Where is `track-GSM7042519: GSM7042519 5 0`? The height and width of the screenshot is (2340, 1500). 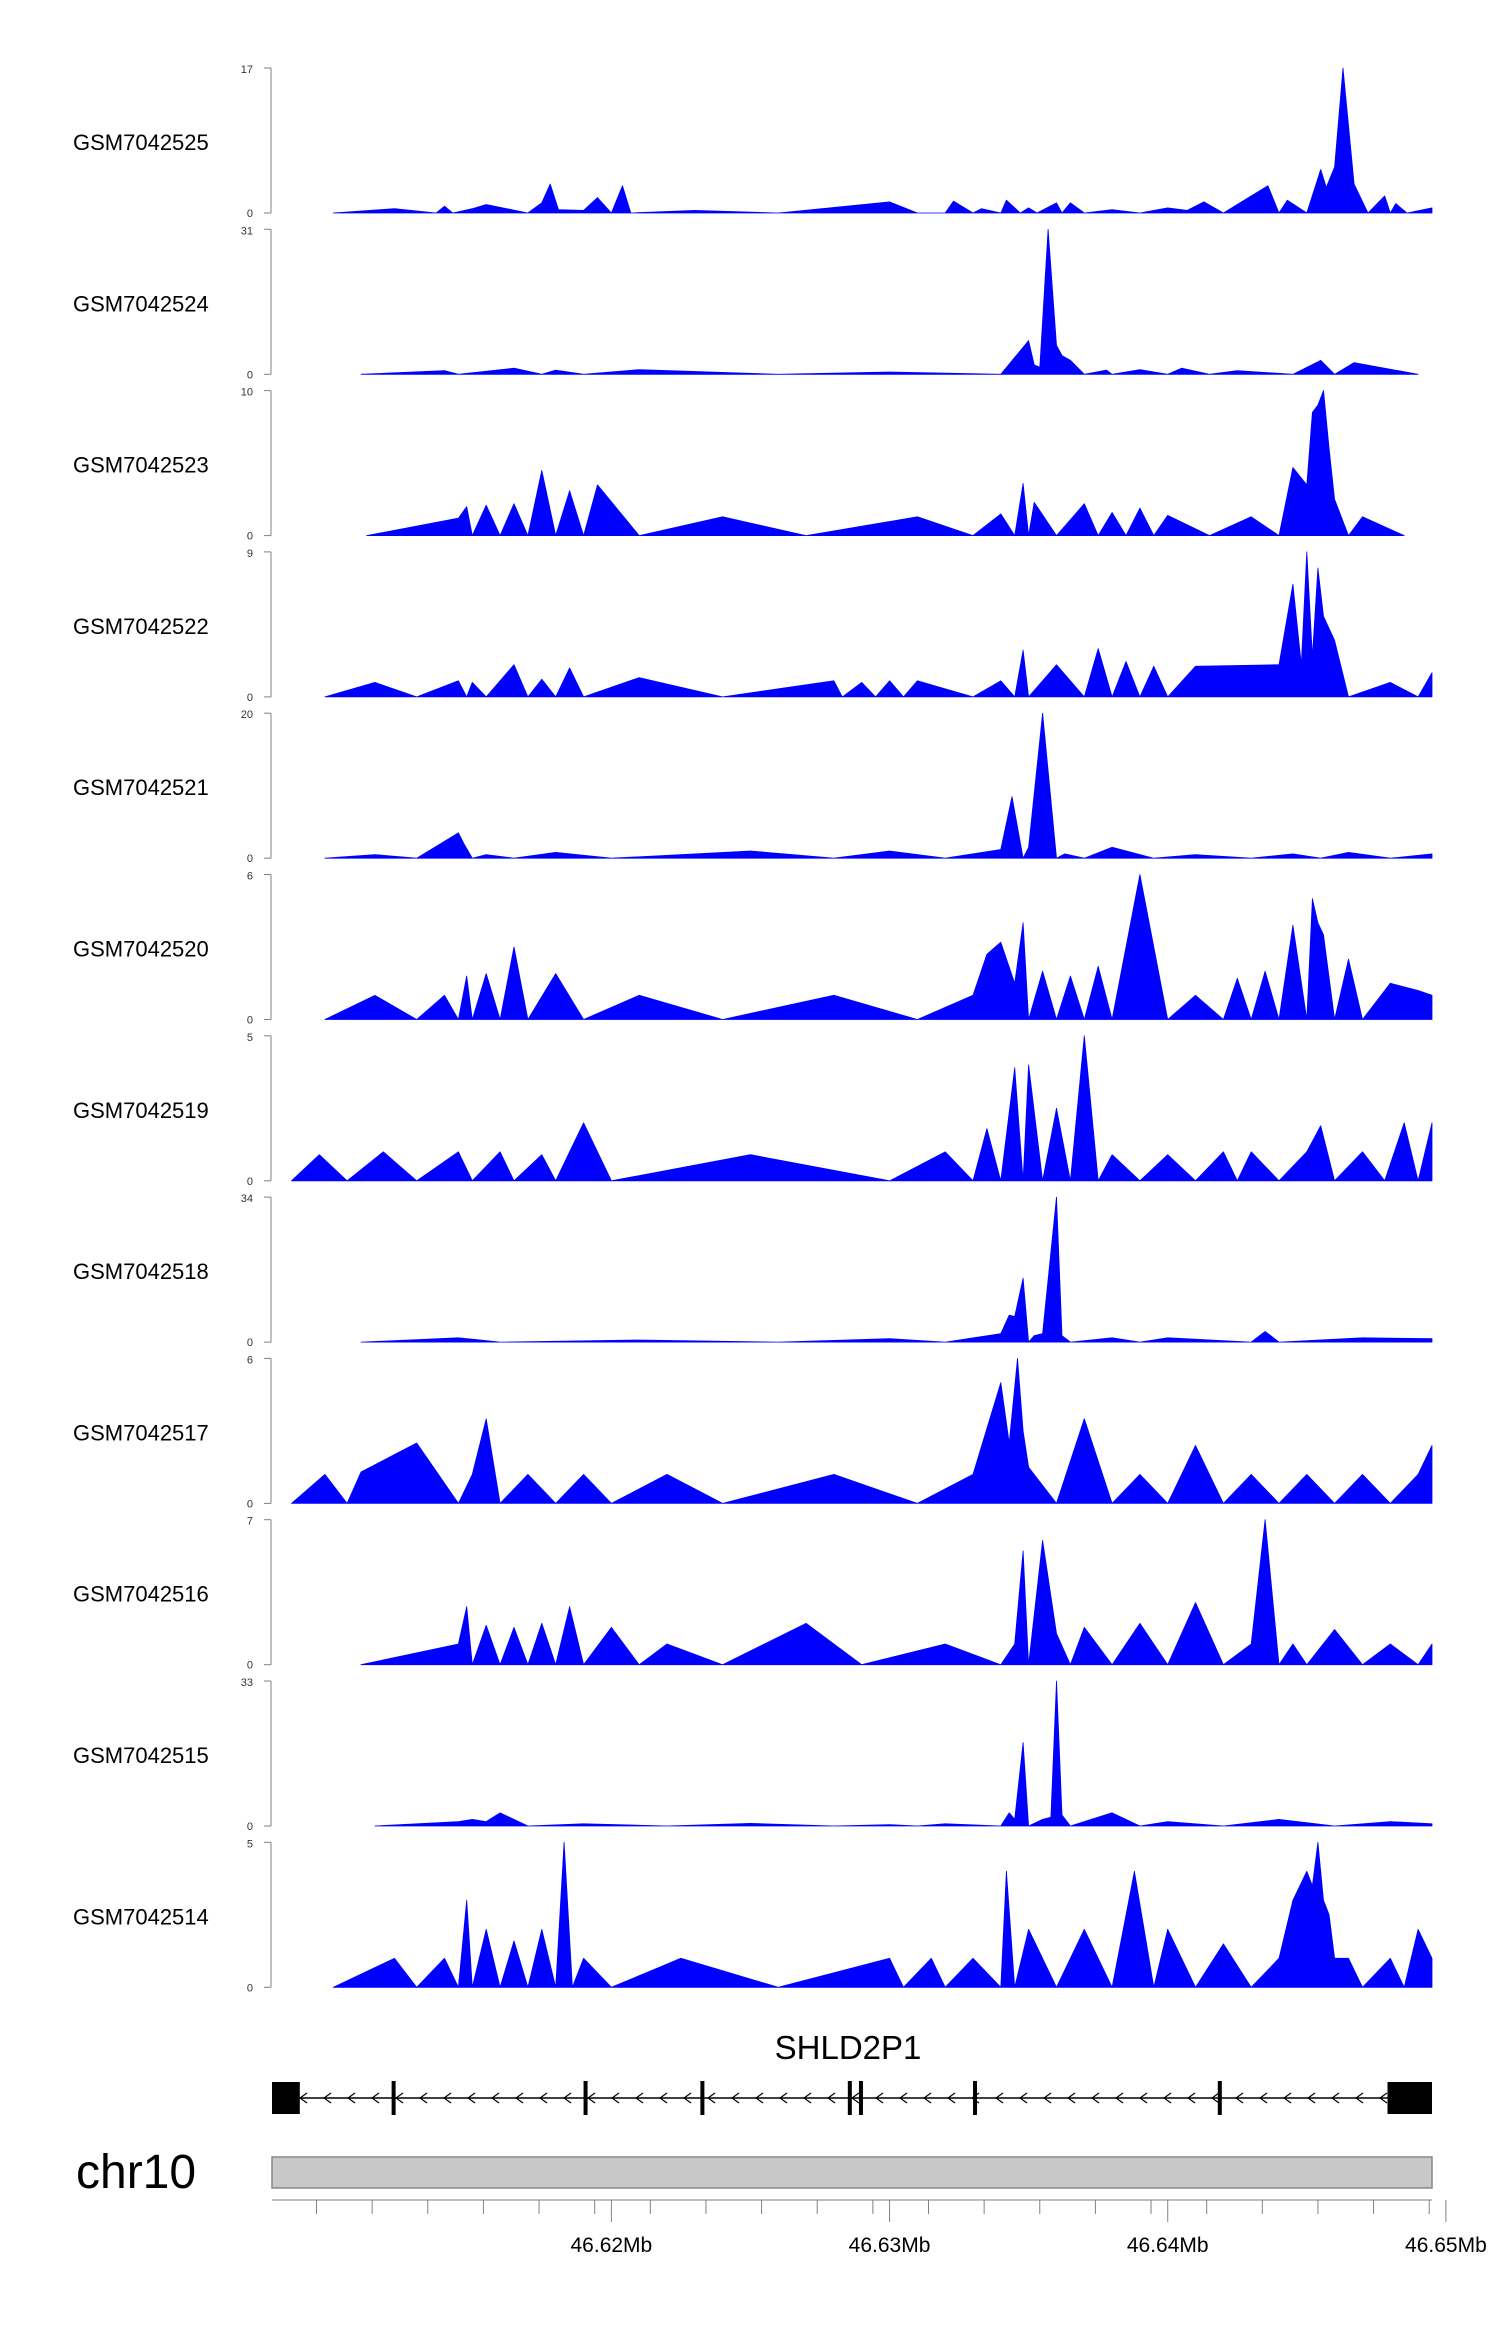
track-GSM7042519: GSM7042519 5 0 is located at coordinates (753, 1110).